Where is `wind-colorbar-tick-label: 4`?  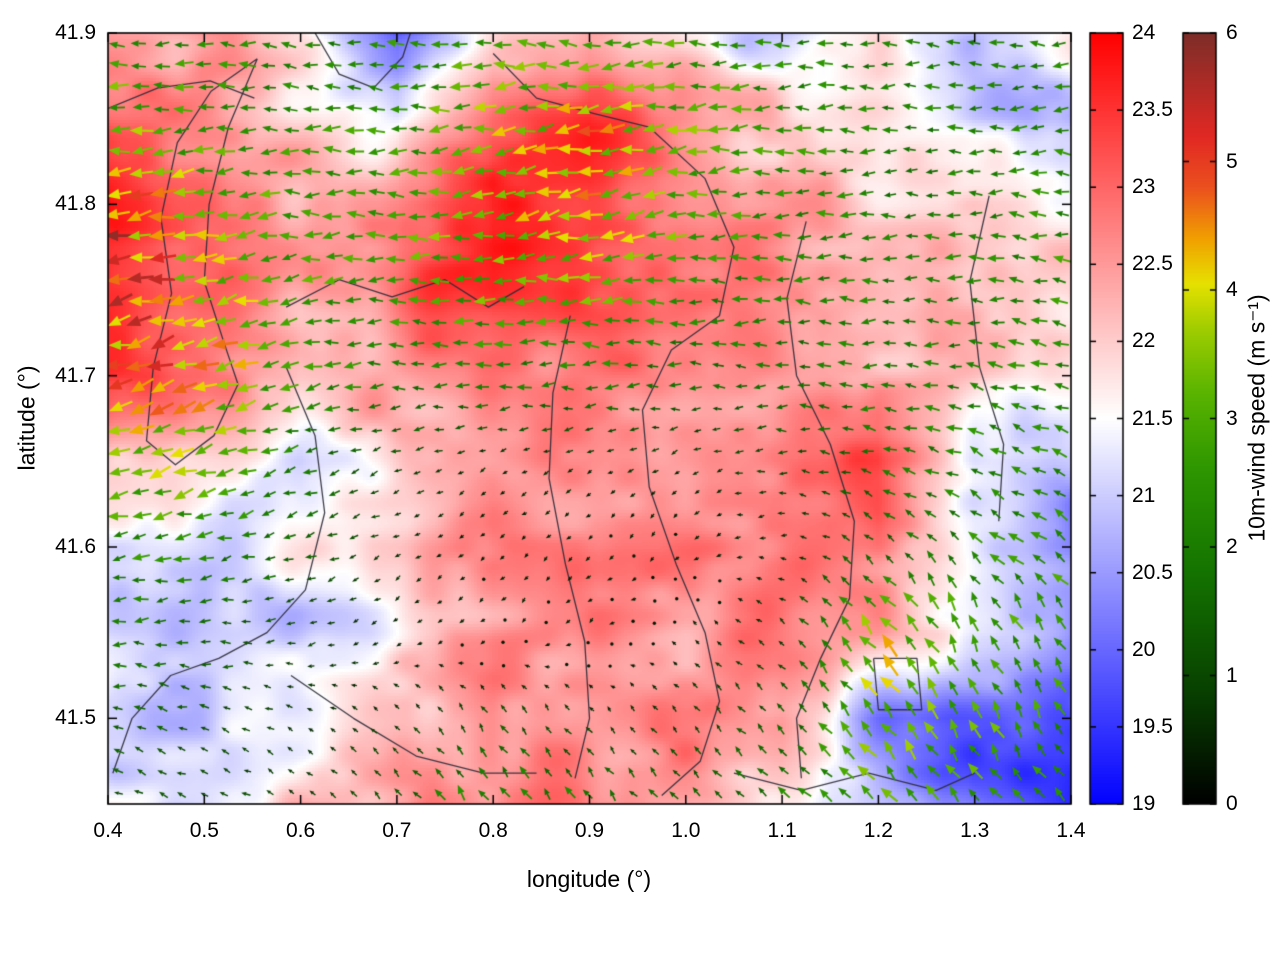 wind-colorbar-tick-label: 4 is located at coordinates (1232, 289).